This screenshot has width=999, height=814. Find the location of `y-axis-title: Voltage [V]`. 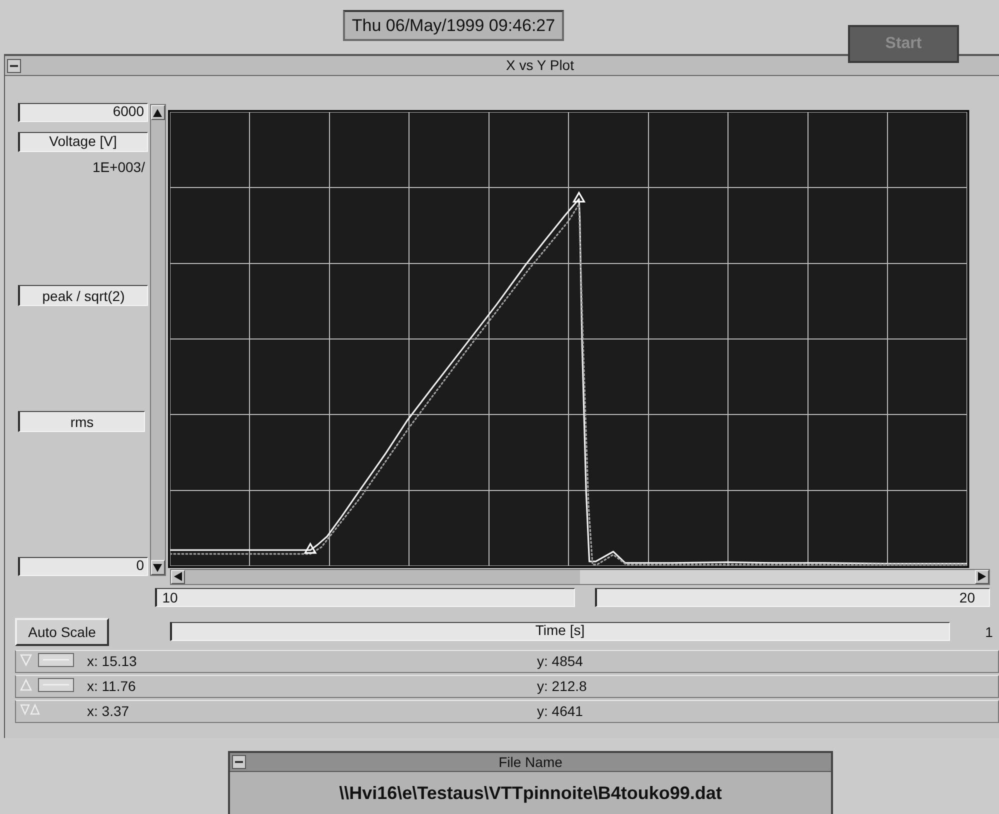

y-axis-title: Voltage [V] is located at coordinates (83, 140).